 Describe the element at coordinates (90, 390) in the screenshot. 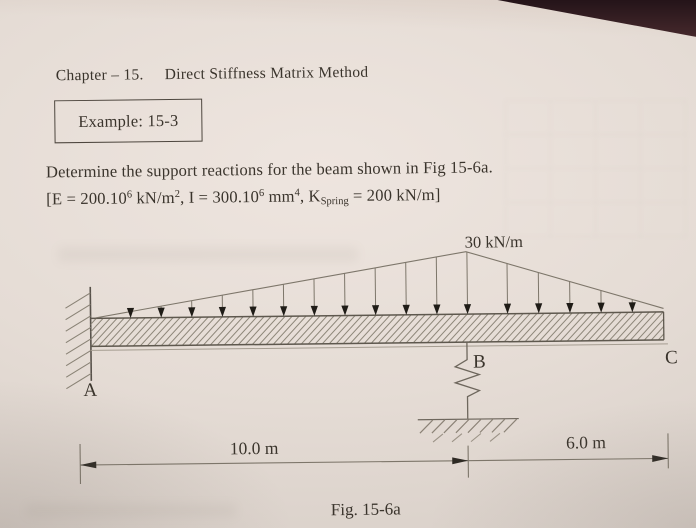

I see `node-label-a: A` at that location.